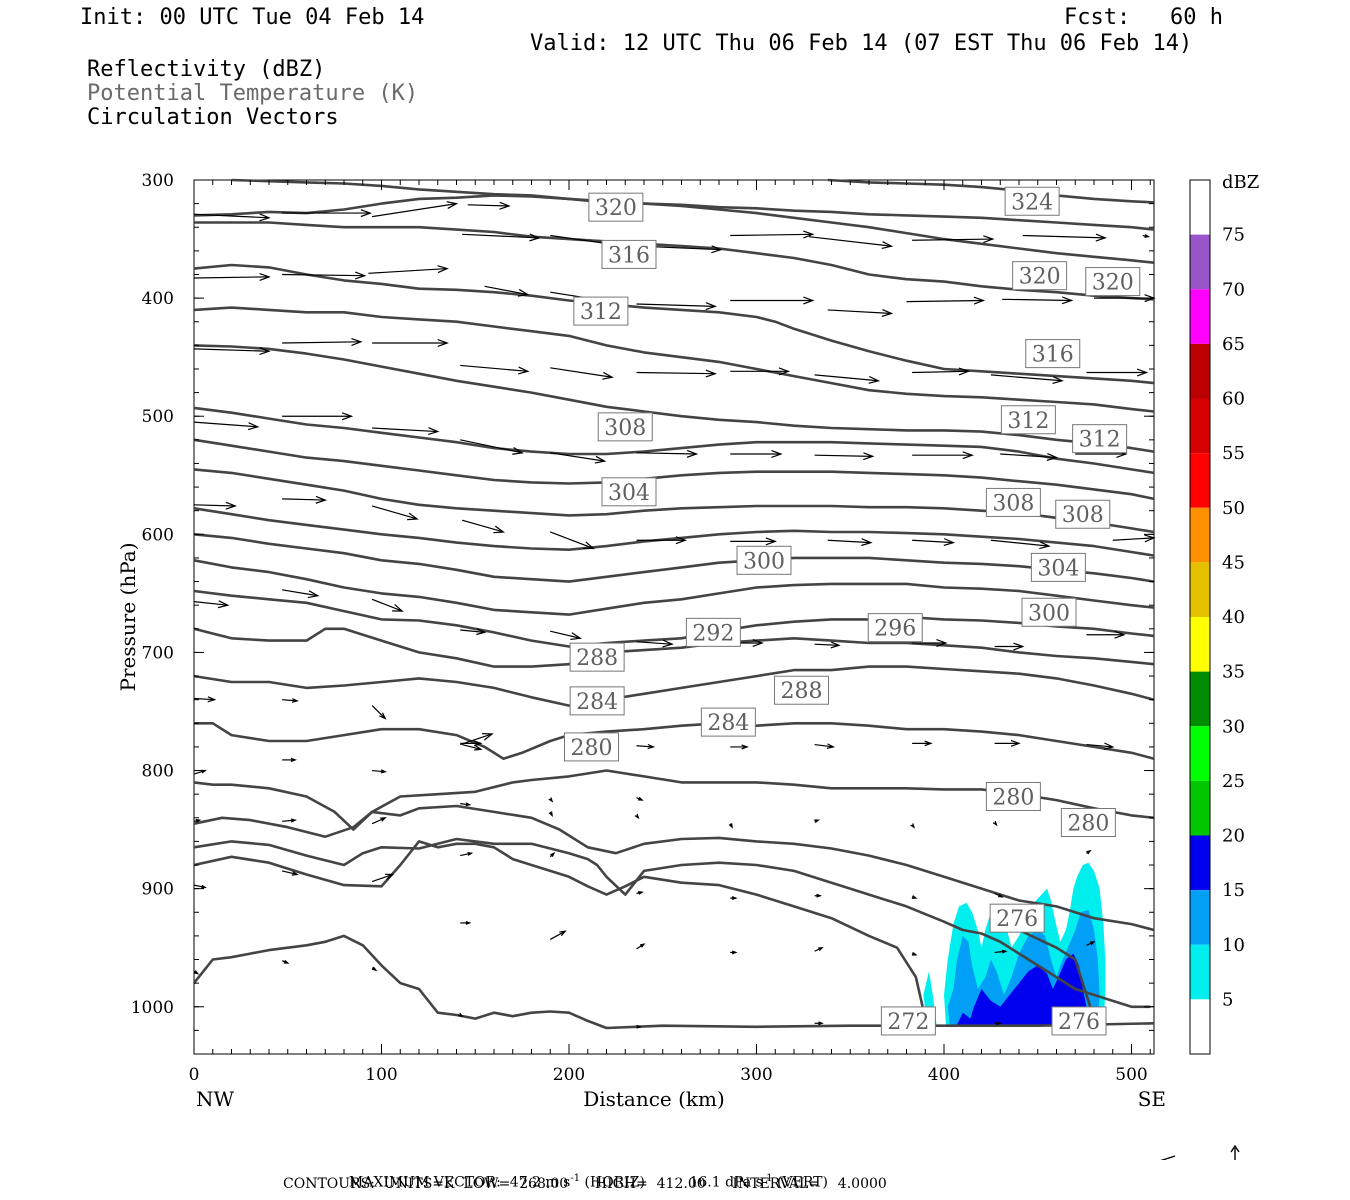 The image size is (1350, 1200). Describe the element at coordinates (1058, 568) in the screenshot. I see `svg-text: 304` at that location.